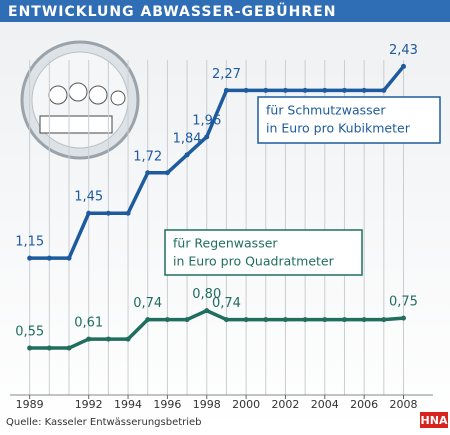 The image size is (450, 435). I want to click on logo: HNA, so click(434, 420).